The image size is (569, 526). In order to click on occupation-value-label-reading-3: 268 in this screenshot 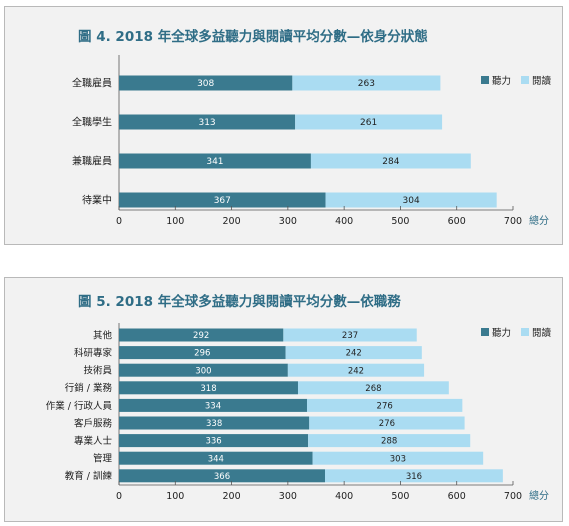, I will do `click(373, 389)`.